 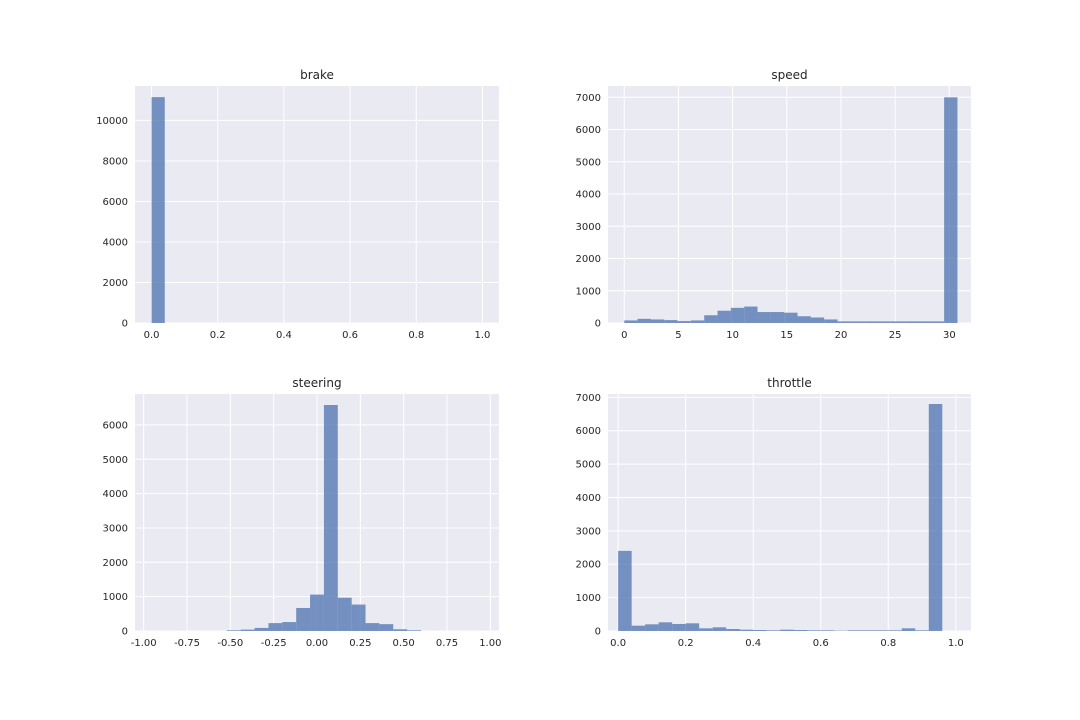 What do you see at coordinates (789, 75) in the screenshot?
I see `speed-title: speed` at bounding box center [789, 75].